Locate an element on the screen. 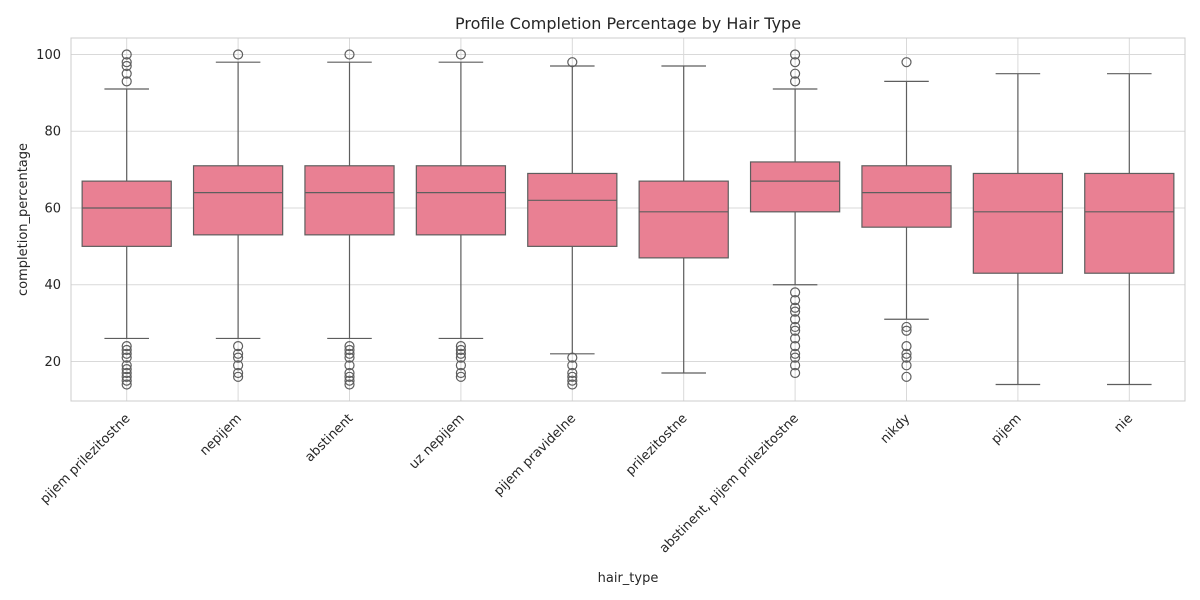  x-tick-label: nikdy is located at coordinates (896, 429).